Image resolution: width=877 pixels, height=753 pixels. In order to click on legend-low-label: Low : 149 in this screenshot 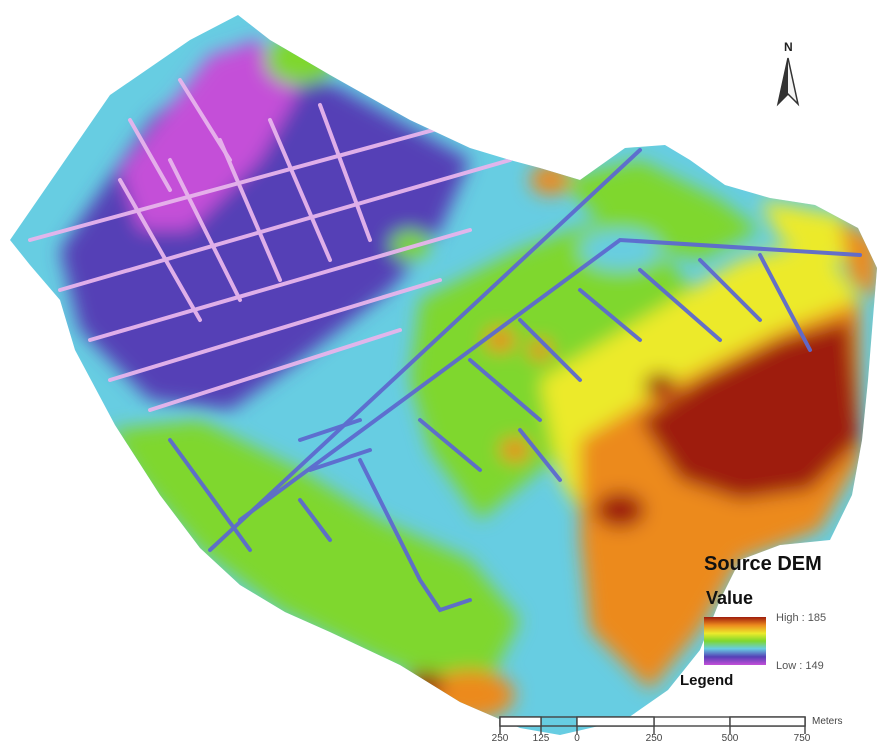, I will do `click(800, 666)`.